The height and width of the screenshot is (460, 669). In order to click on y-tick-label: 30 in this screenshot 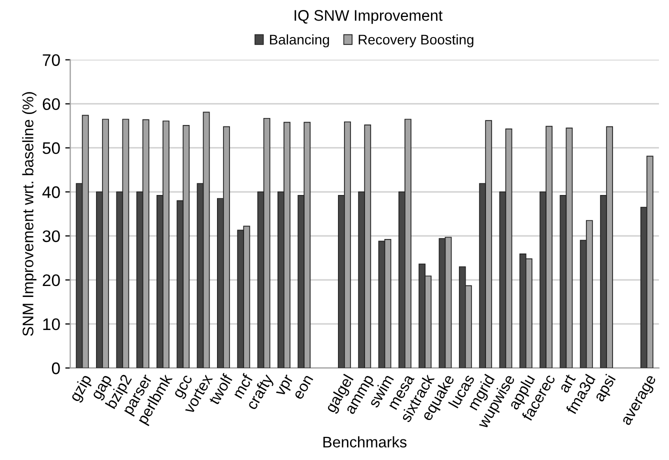, I will do `click(51, 236)`.